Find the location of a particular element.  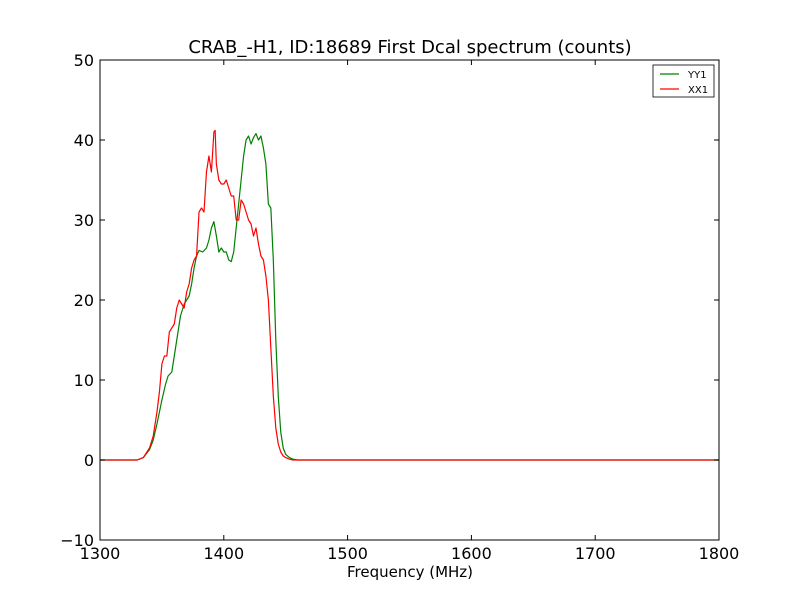

x-tick-label: 1400 is located at coordinates (223, 553).